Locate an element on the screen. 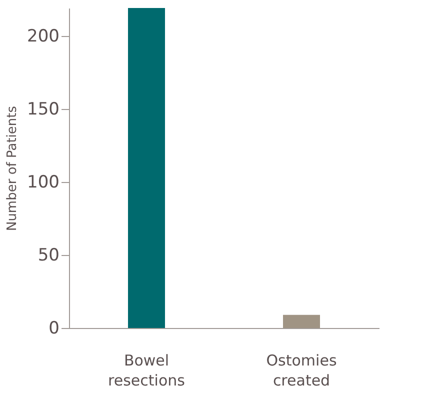 Image resolution: width=428 pixels, height=400 pixels. x-tick-label: Ostomies created is located at coordinates (301, 371).